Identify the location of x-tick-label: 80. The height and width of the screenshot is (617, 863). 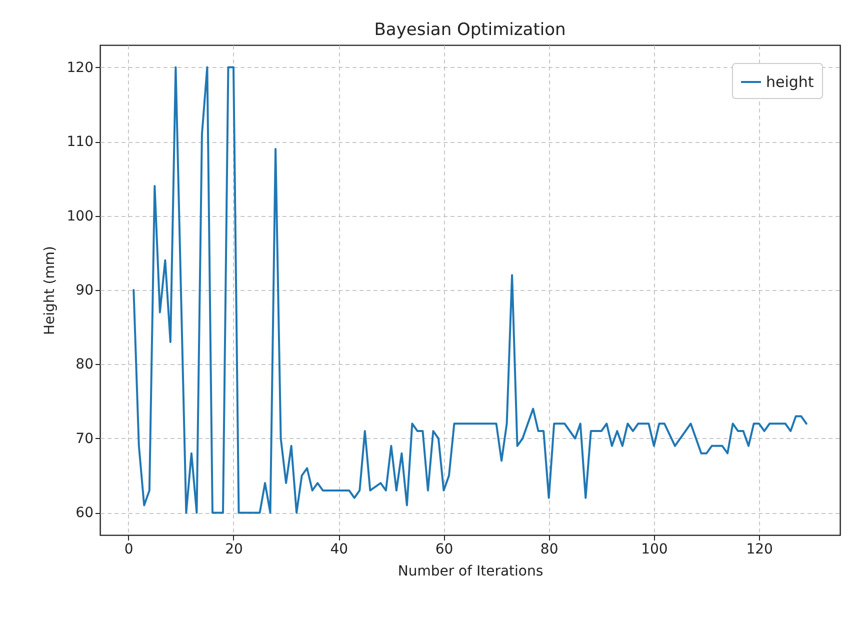
(549, 550).